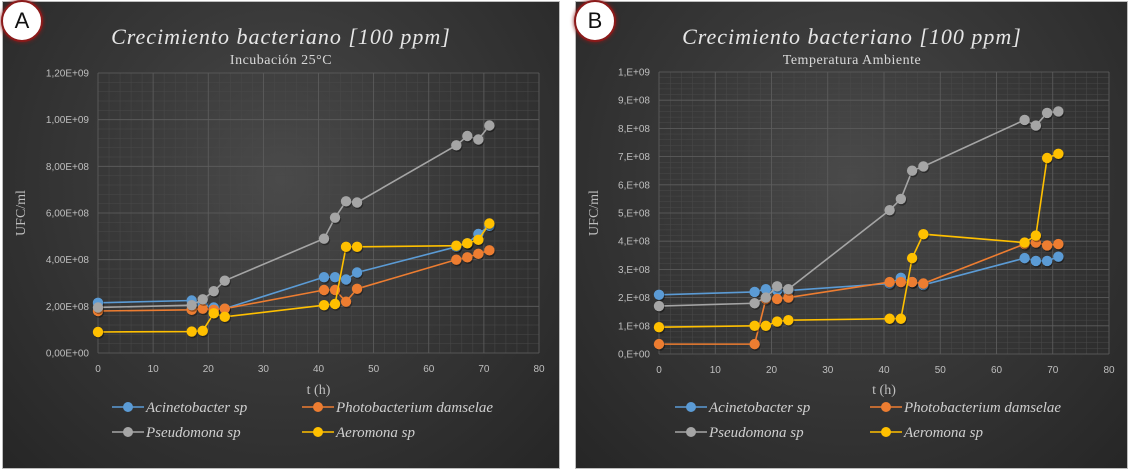 This screenshot has width=1129, height=470. I want to click on chart-subtitle: Incubación 25°C, so click(281, 60).